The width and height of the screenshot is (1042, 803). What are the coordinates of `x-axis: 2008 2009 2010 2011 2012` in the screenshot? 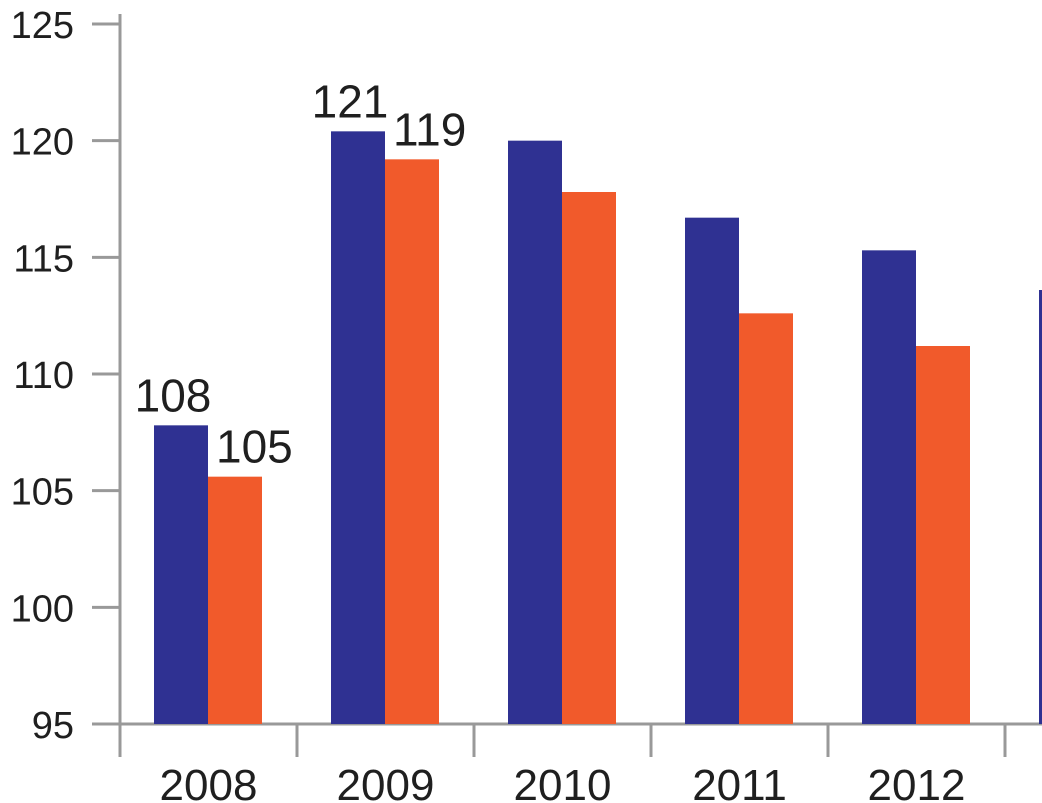 It's located at (567, 762).